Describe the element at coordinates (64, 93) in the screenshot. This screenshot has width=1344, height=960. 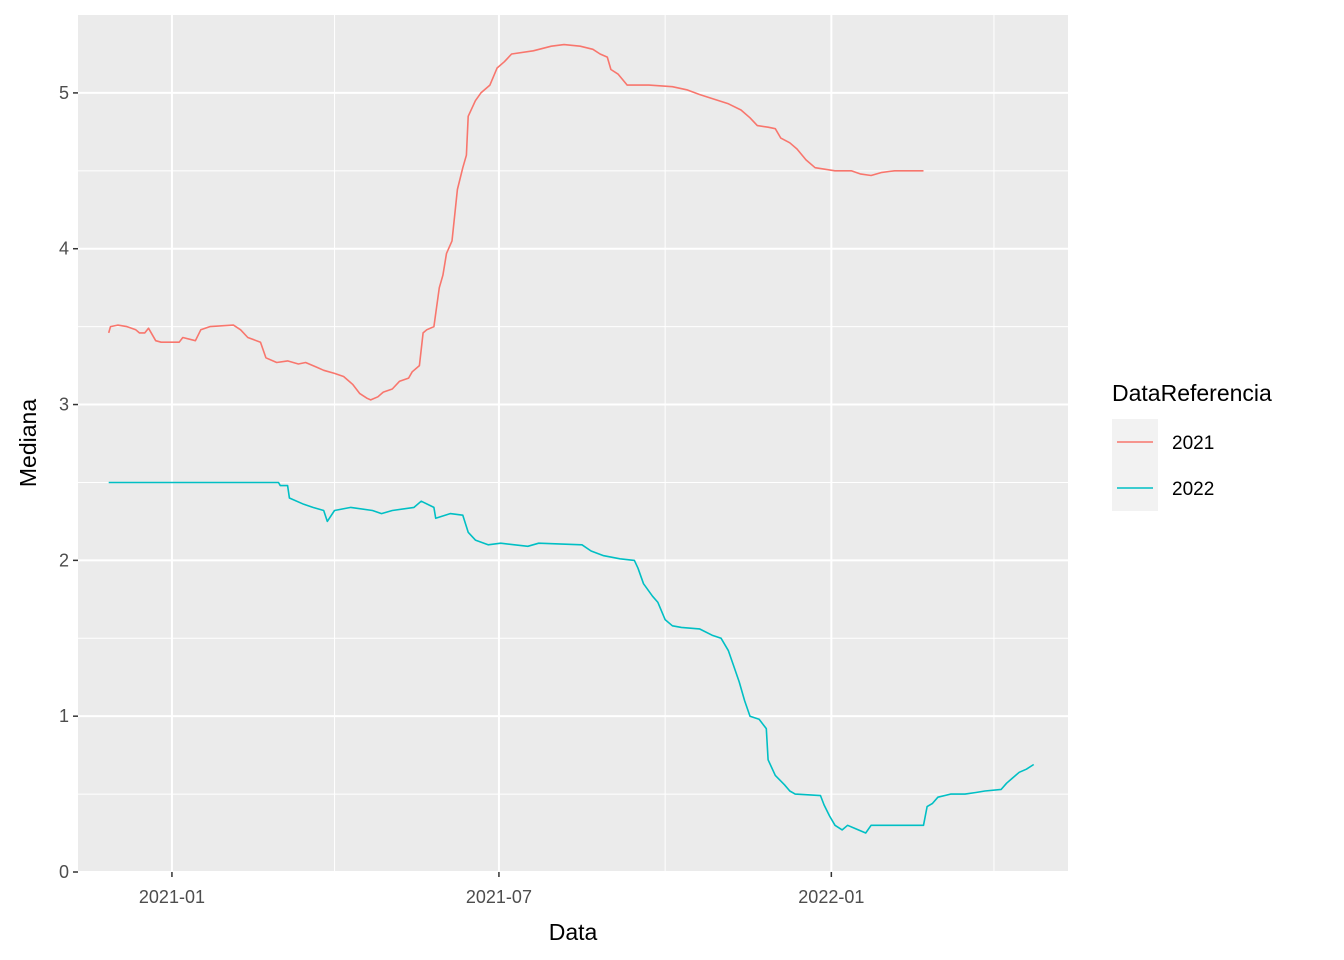
I see `y-tick-label: 5` at that location.